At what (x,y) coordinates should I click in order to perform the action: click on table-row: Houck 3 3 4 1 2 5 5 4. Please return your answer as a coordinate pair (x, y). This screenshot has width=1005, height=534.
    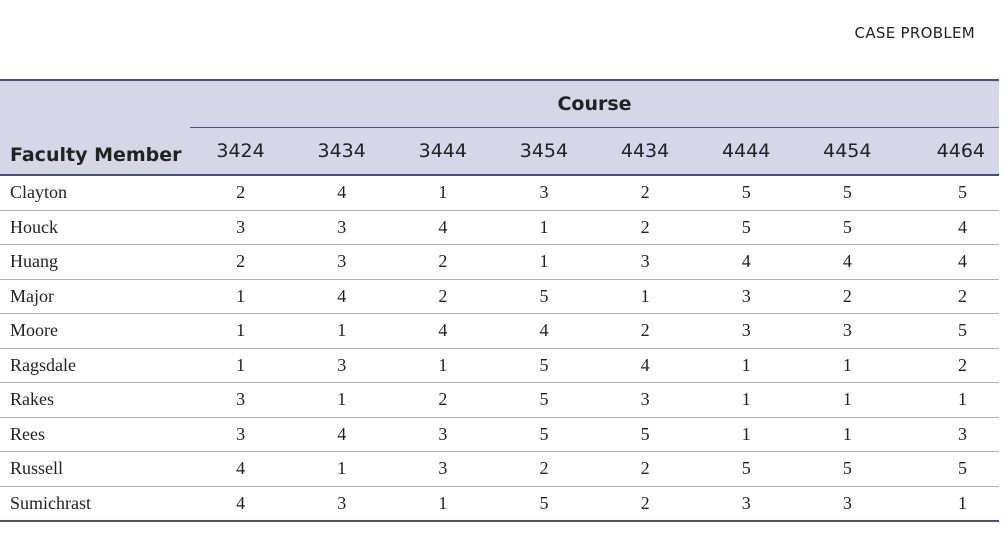
    Looking at the image, I should click on (499, 227).